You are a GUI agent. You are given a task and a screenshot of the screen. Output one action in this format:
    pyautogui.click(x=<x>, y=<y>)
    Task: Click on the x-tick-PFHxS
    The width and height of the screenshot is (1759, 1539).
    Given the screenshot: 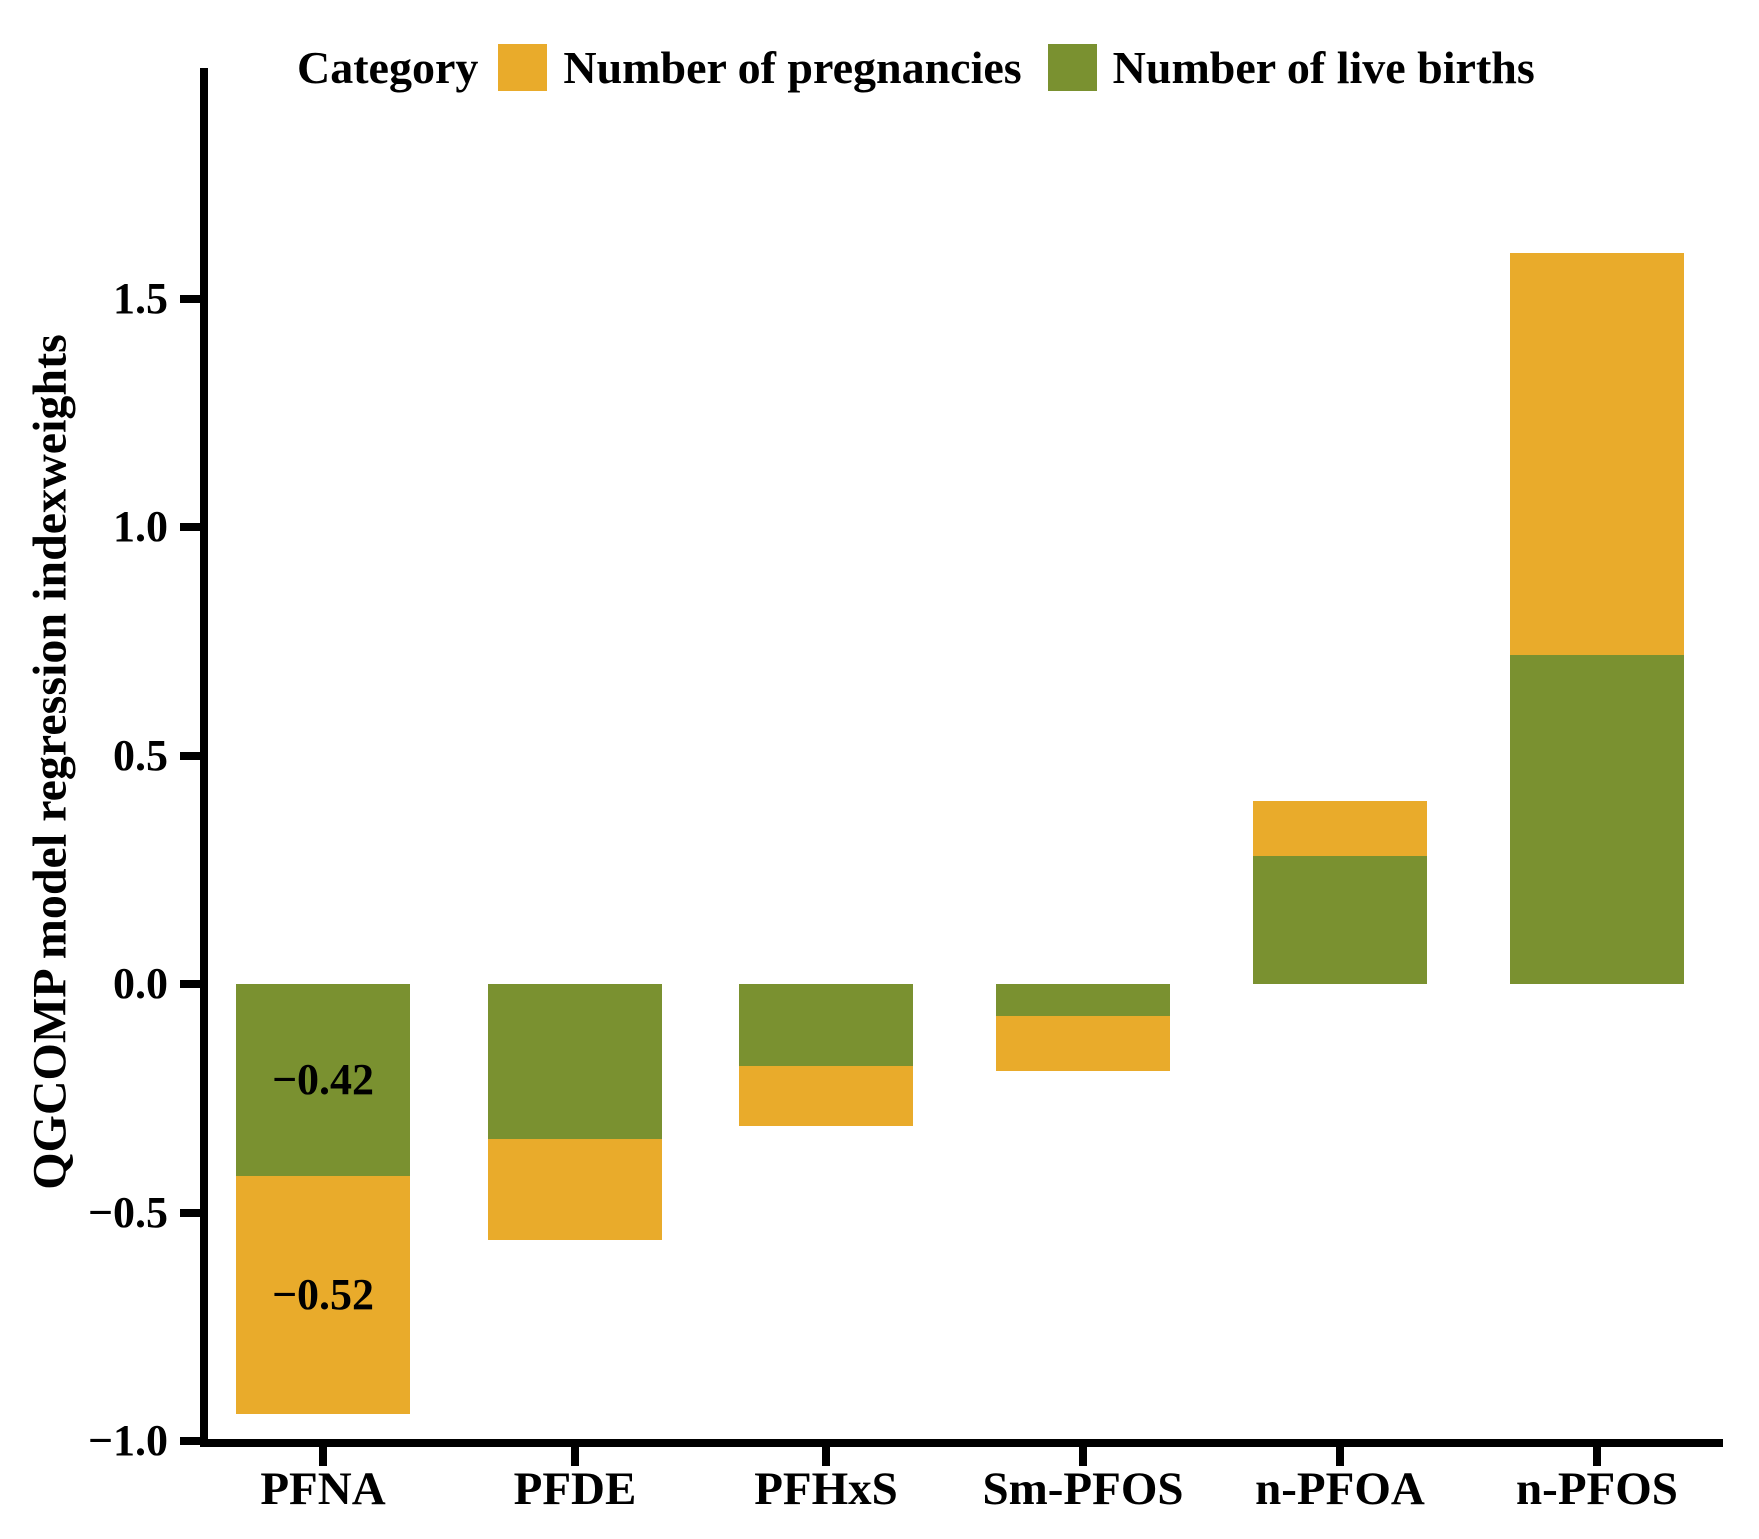 What is the action you would take?
    pyautogui.click(x=826, y=1456)
    